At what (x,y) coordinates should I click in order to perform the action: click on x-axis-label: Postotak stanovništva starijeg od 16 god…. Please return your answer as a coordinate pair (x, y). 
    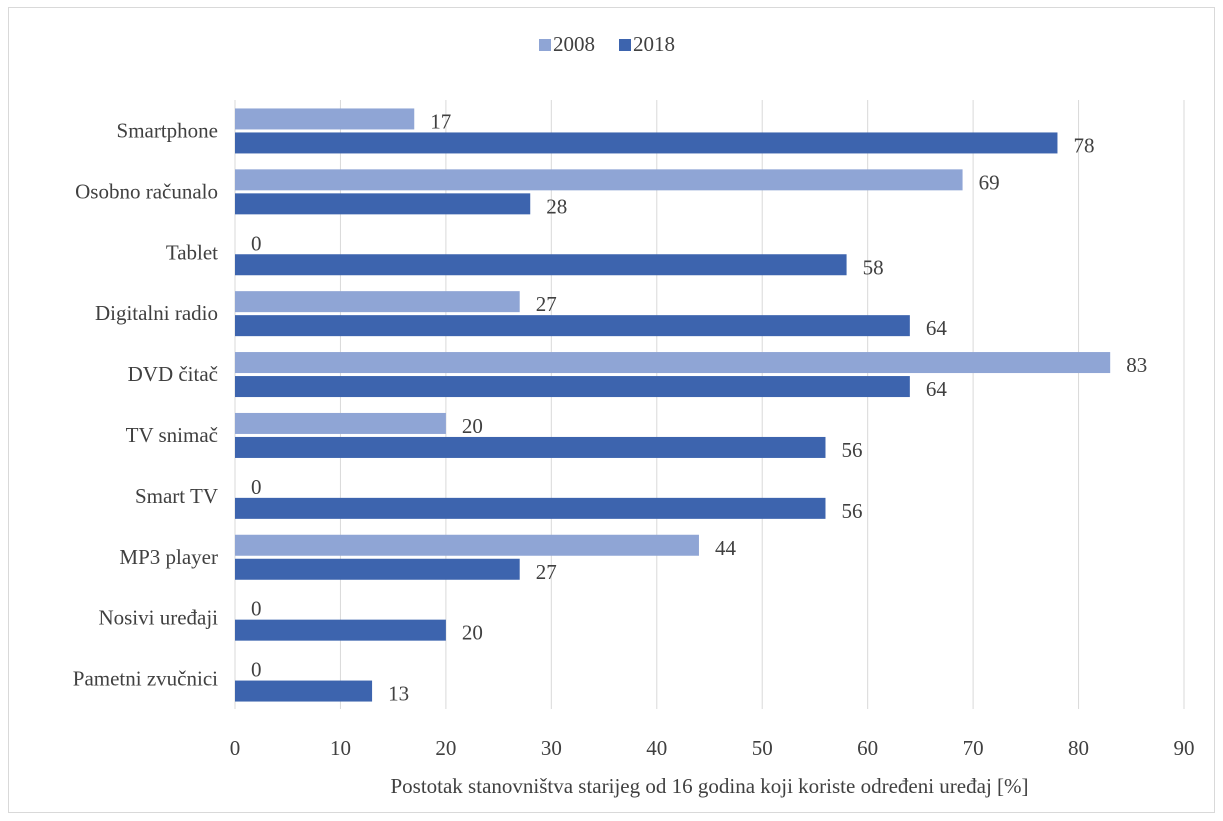
    Looking at the image, I should click on (709, 786).